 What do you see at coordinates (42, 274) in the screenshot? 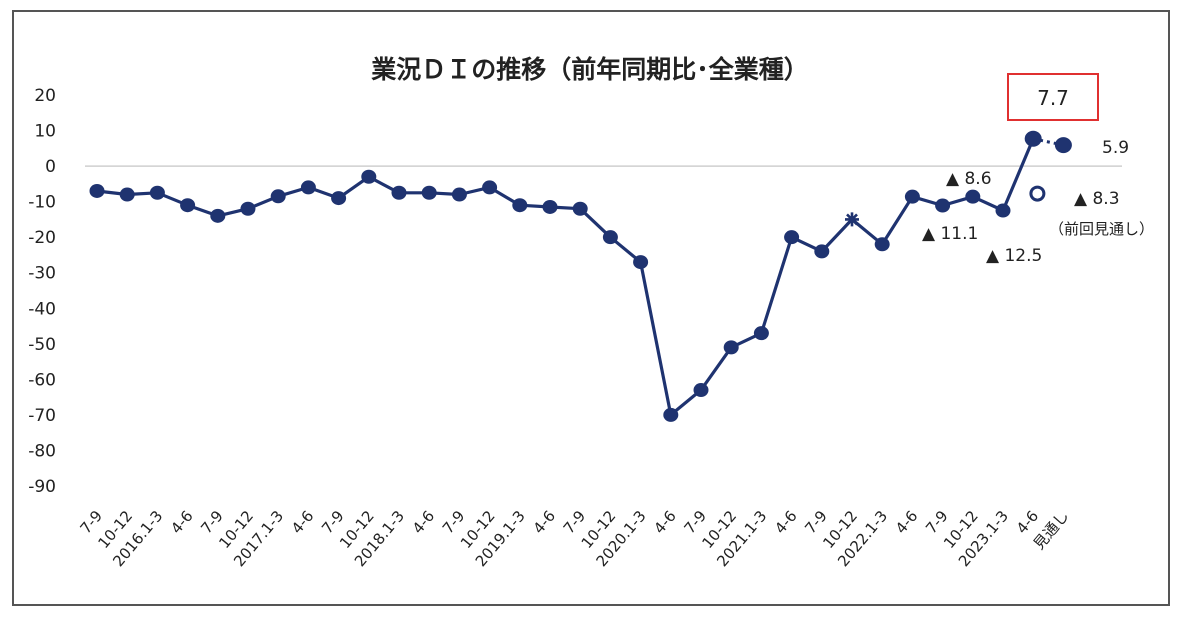
I see `y-tick-label: -30` at bounding box center [42, 274].